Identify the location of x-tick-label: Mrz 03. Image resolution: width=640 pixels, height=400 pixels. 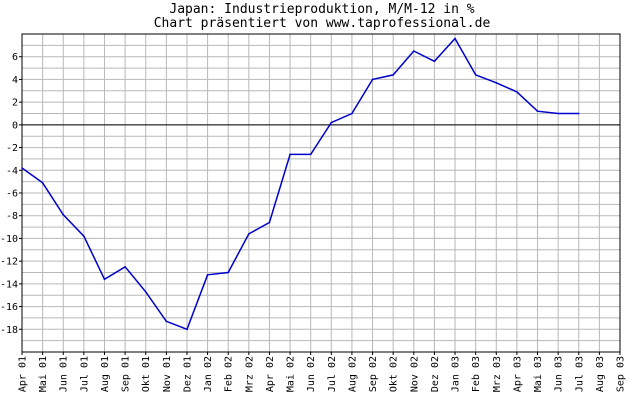
(497, 374).